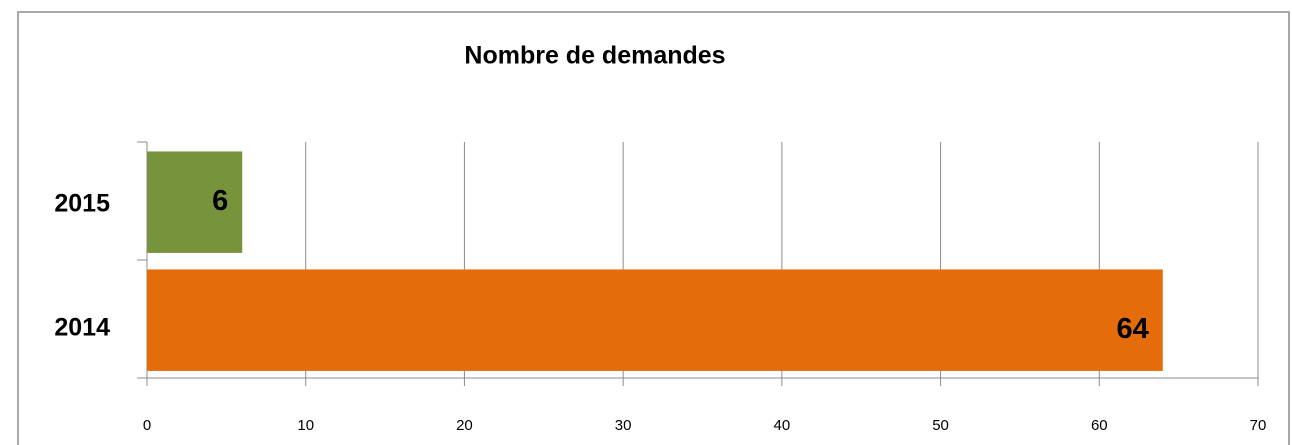 Image resolution: width=1292 pixels, height=445 pixels. What do you see at coordinates (195, 202) in the screenshot?
I see `bar` at bounding box center [195, 202].